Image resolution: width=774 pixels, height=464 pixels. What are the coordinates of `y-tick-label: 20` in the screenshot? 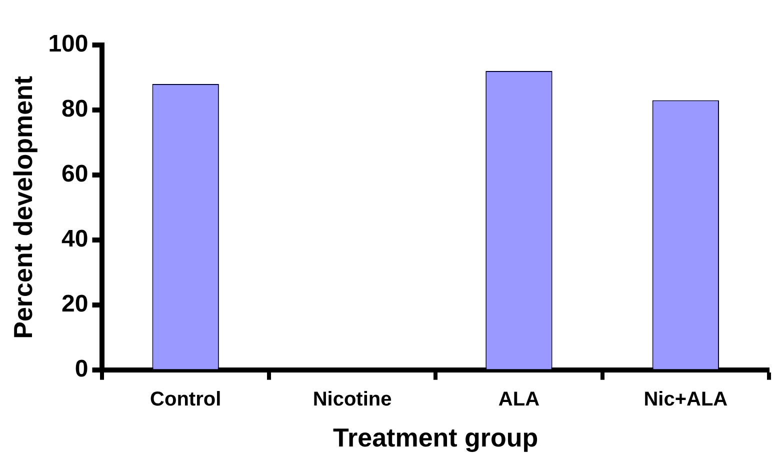 It's located at (75, 304).